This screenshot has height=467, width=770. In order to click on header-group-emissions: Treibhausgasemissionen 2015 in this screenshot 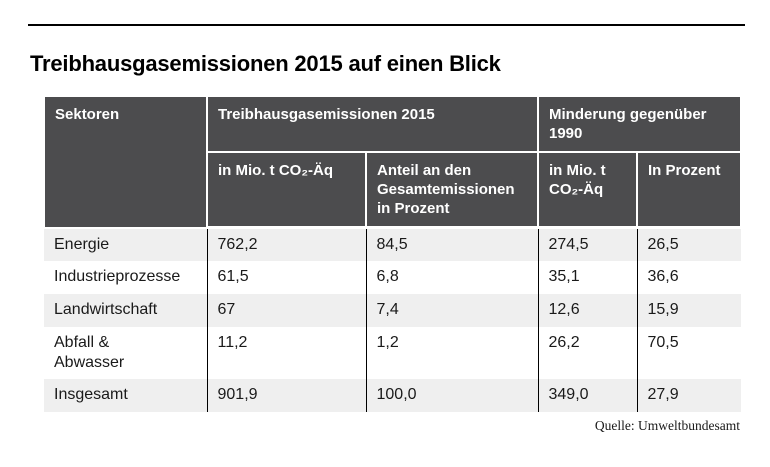, I will do `click(372, 124)`.